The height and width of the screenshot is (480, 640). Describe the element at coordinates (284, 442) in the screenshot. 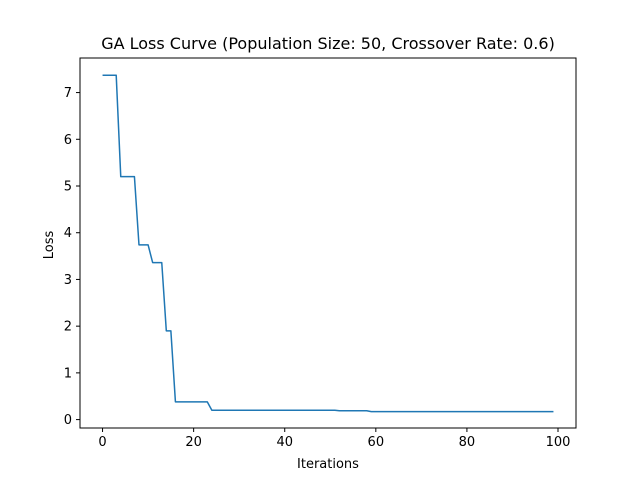

I see `x-tick-label: 40` at that location.